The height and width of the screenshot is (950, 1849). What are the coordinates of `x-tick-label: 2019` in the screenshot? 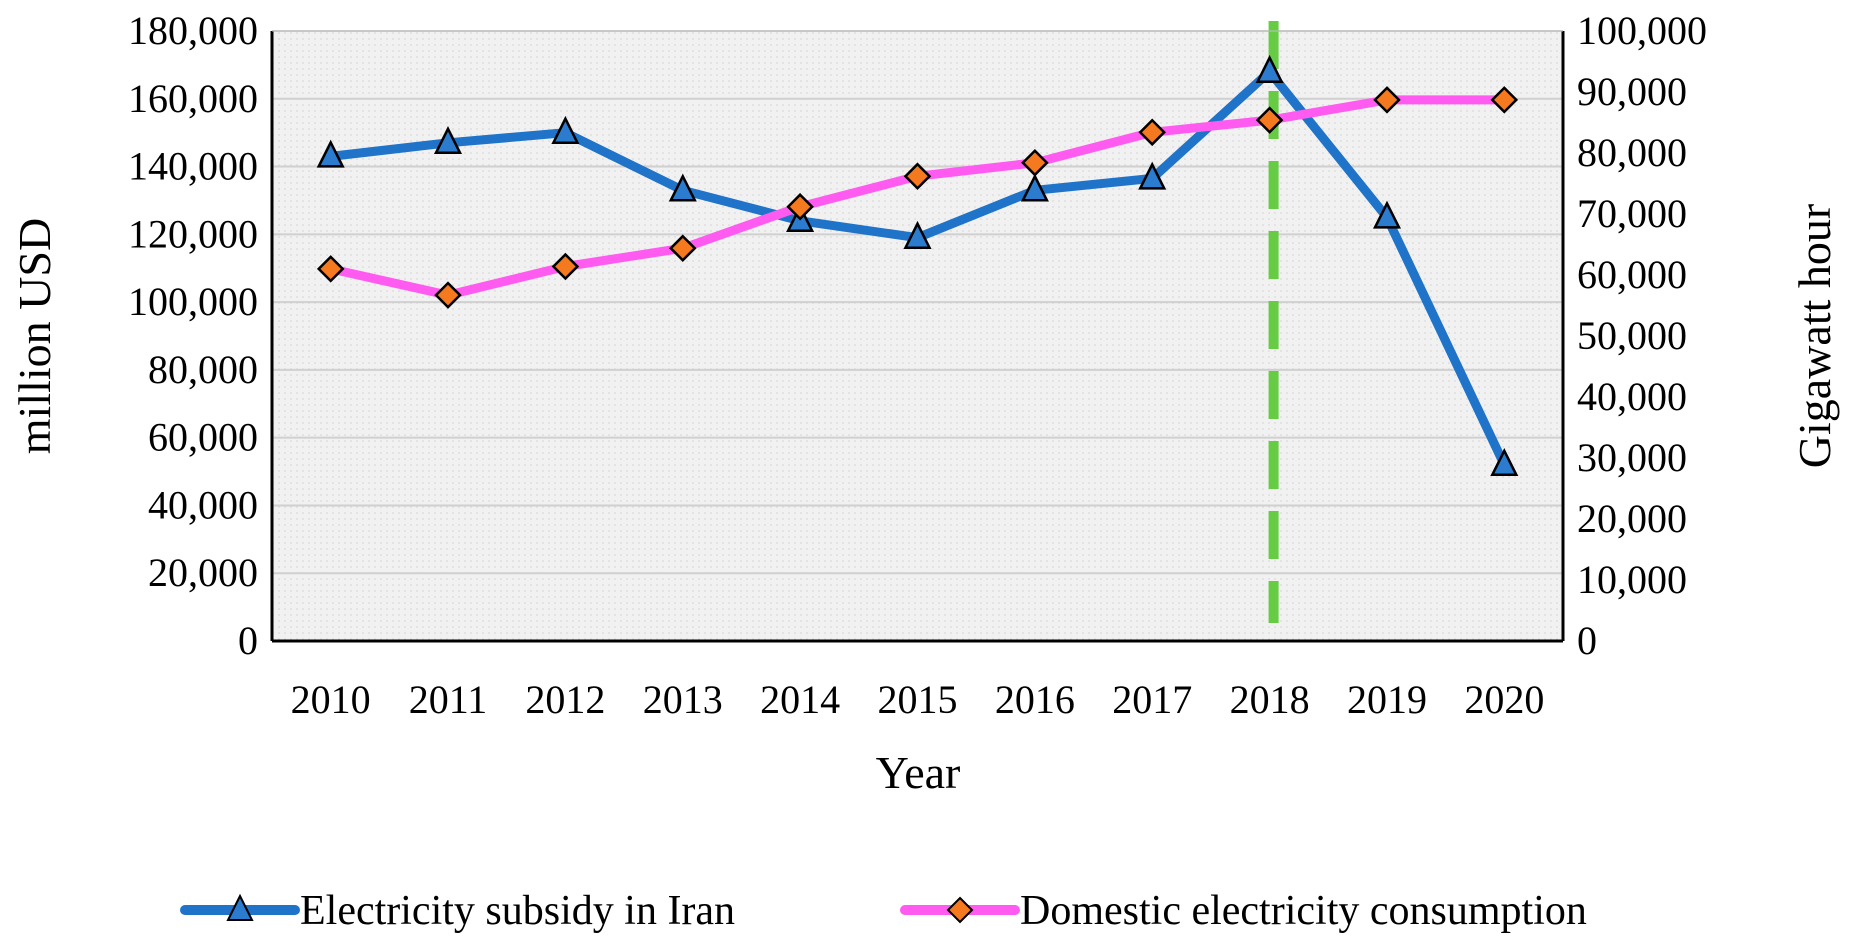 It's located at (1387, 699).